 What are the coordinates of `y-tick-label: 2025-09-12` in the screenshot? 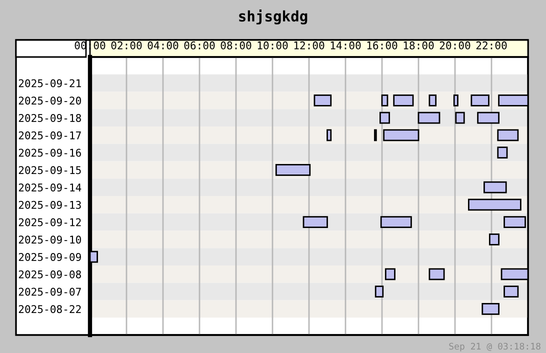 It's located at (49, 222).